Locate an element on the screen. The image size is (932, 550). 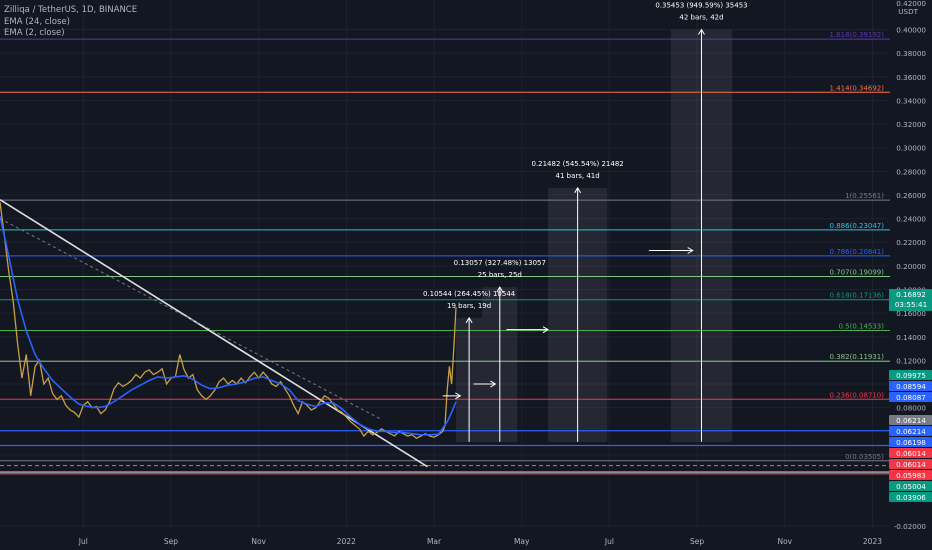
price-tick-19: 0.40000 is located at coordinates (911, 30).